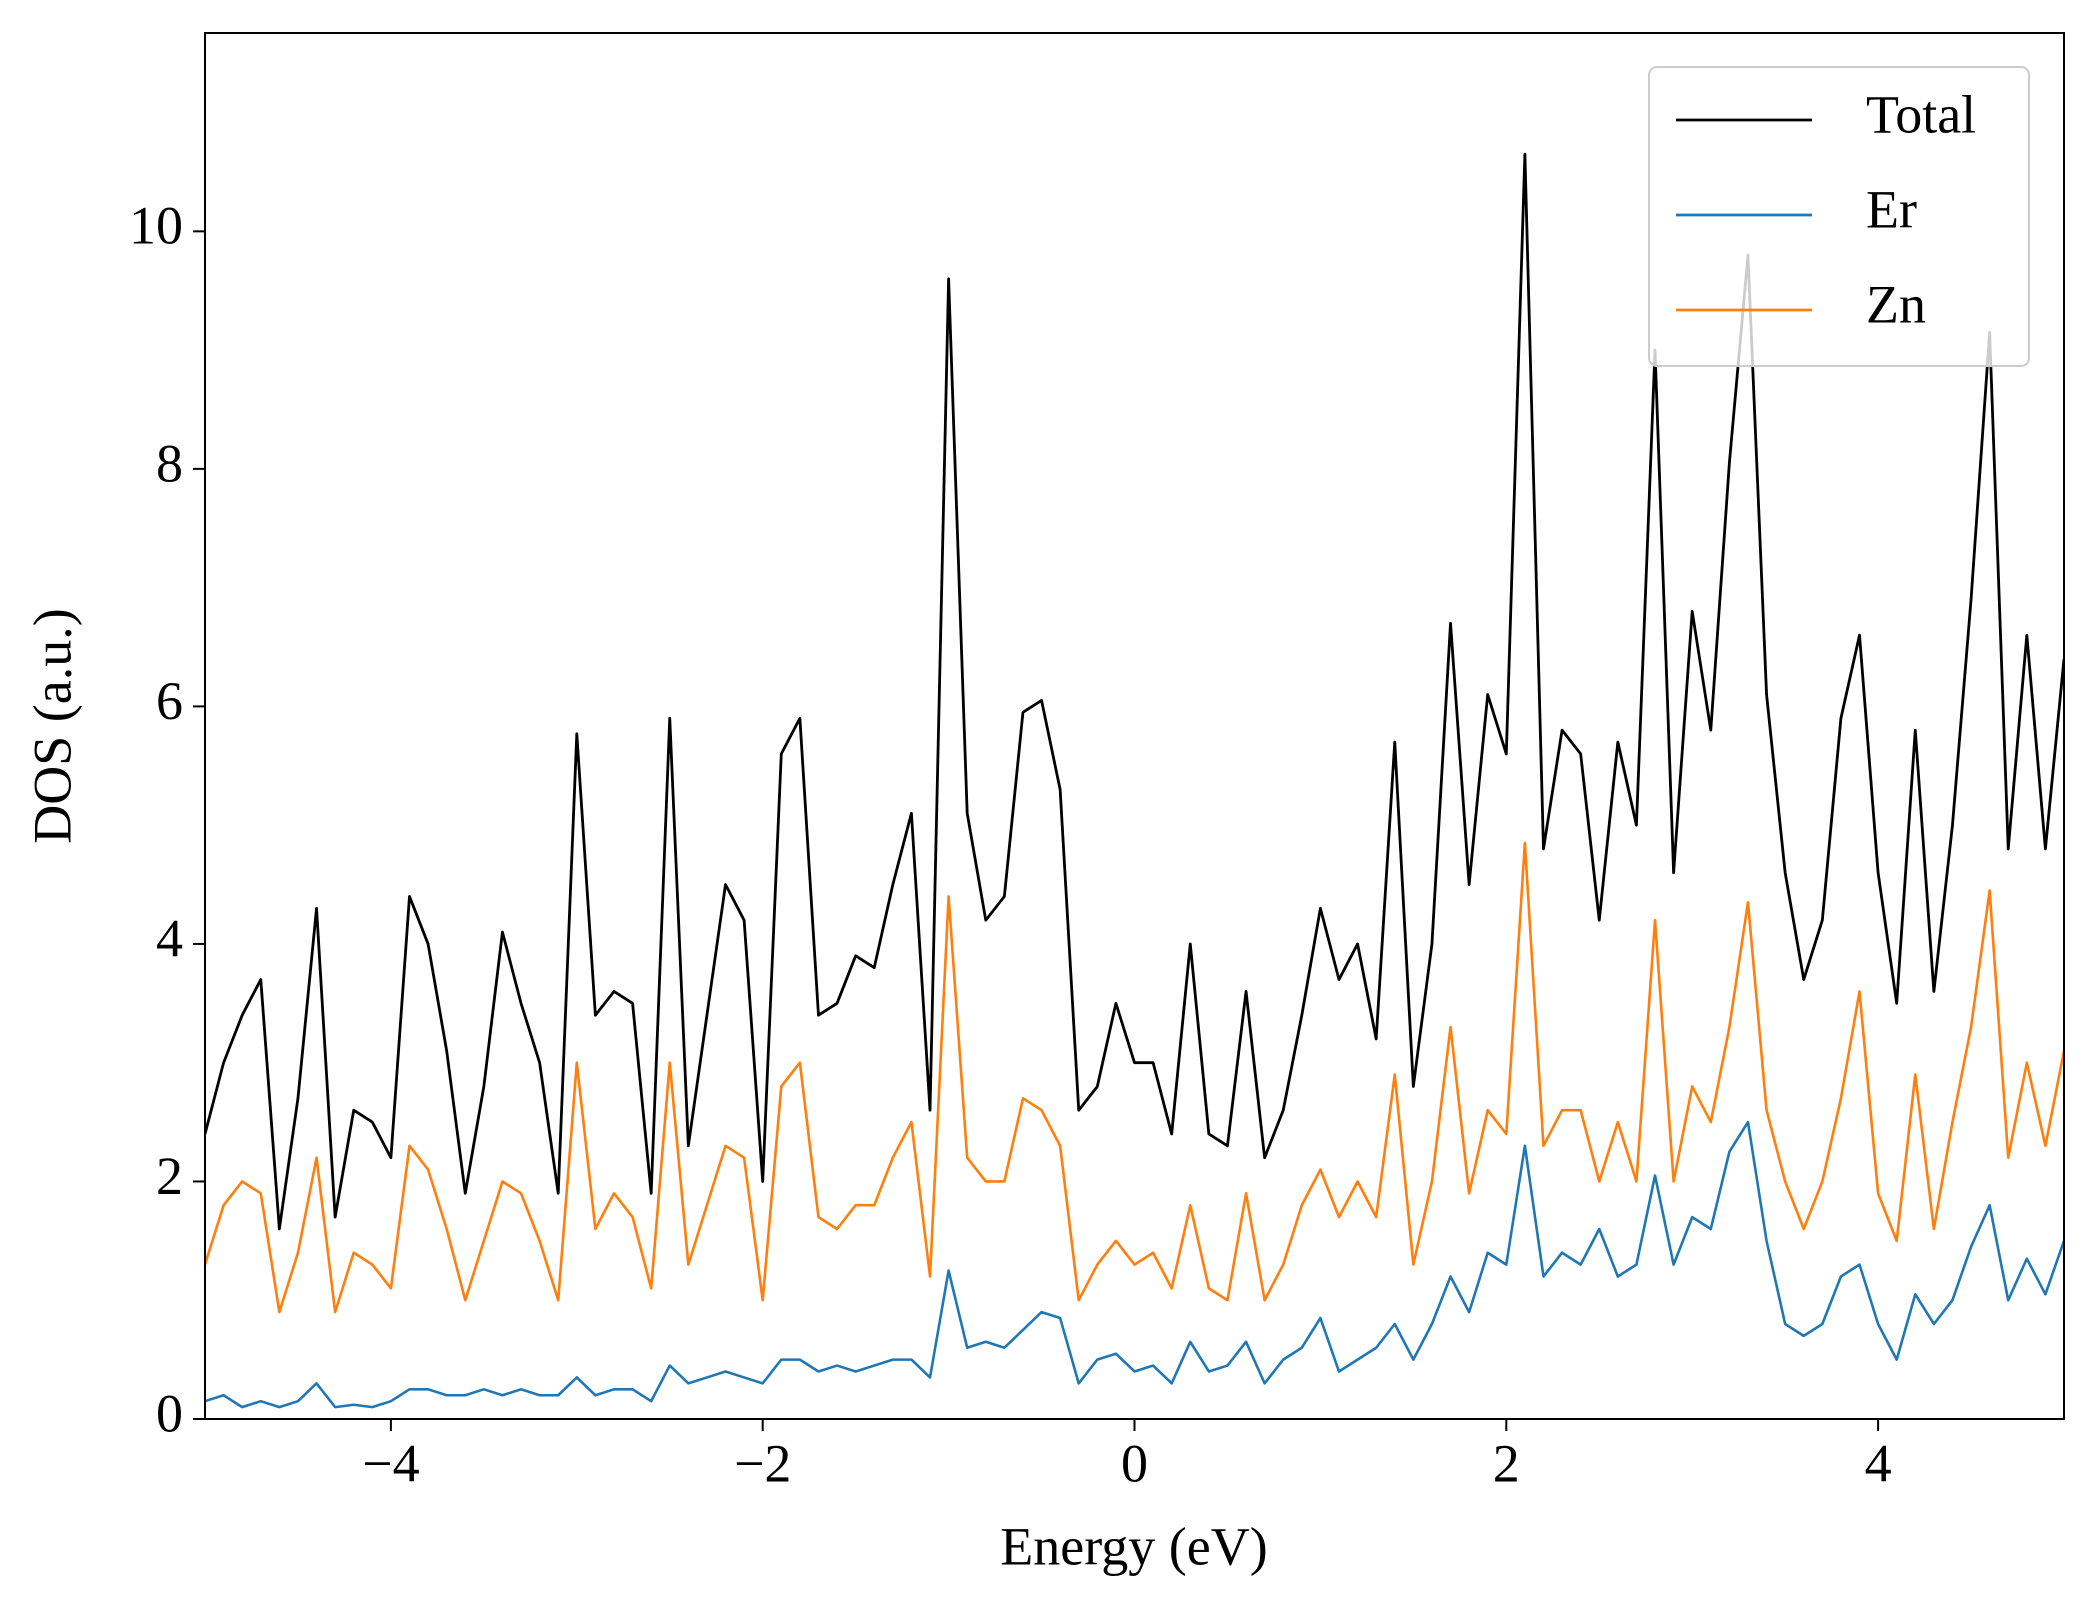 The width and height of the screenshot is (2097, 1617). Describe the element at coordinates (1878, 1463) in the screenshot. I see `x-tick-label: 4` at that location.